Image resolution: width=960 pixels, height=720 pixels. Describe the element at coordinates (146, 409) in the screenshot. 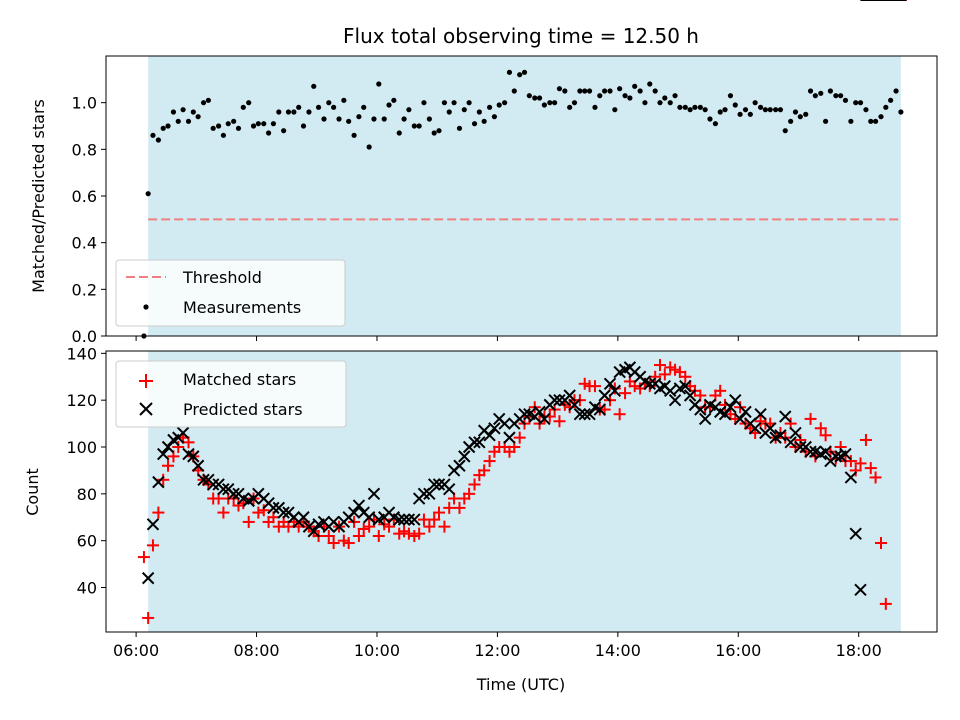

I see `predicted-legend-marker` at that location.